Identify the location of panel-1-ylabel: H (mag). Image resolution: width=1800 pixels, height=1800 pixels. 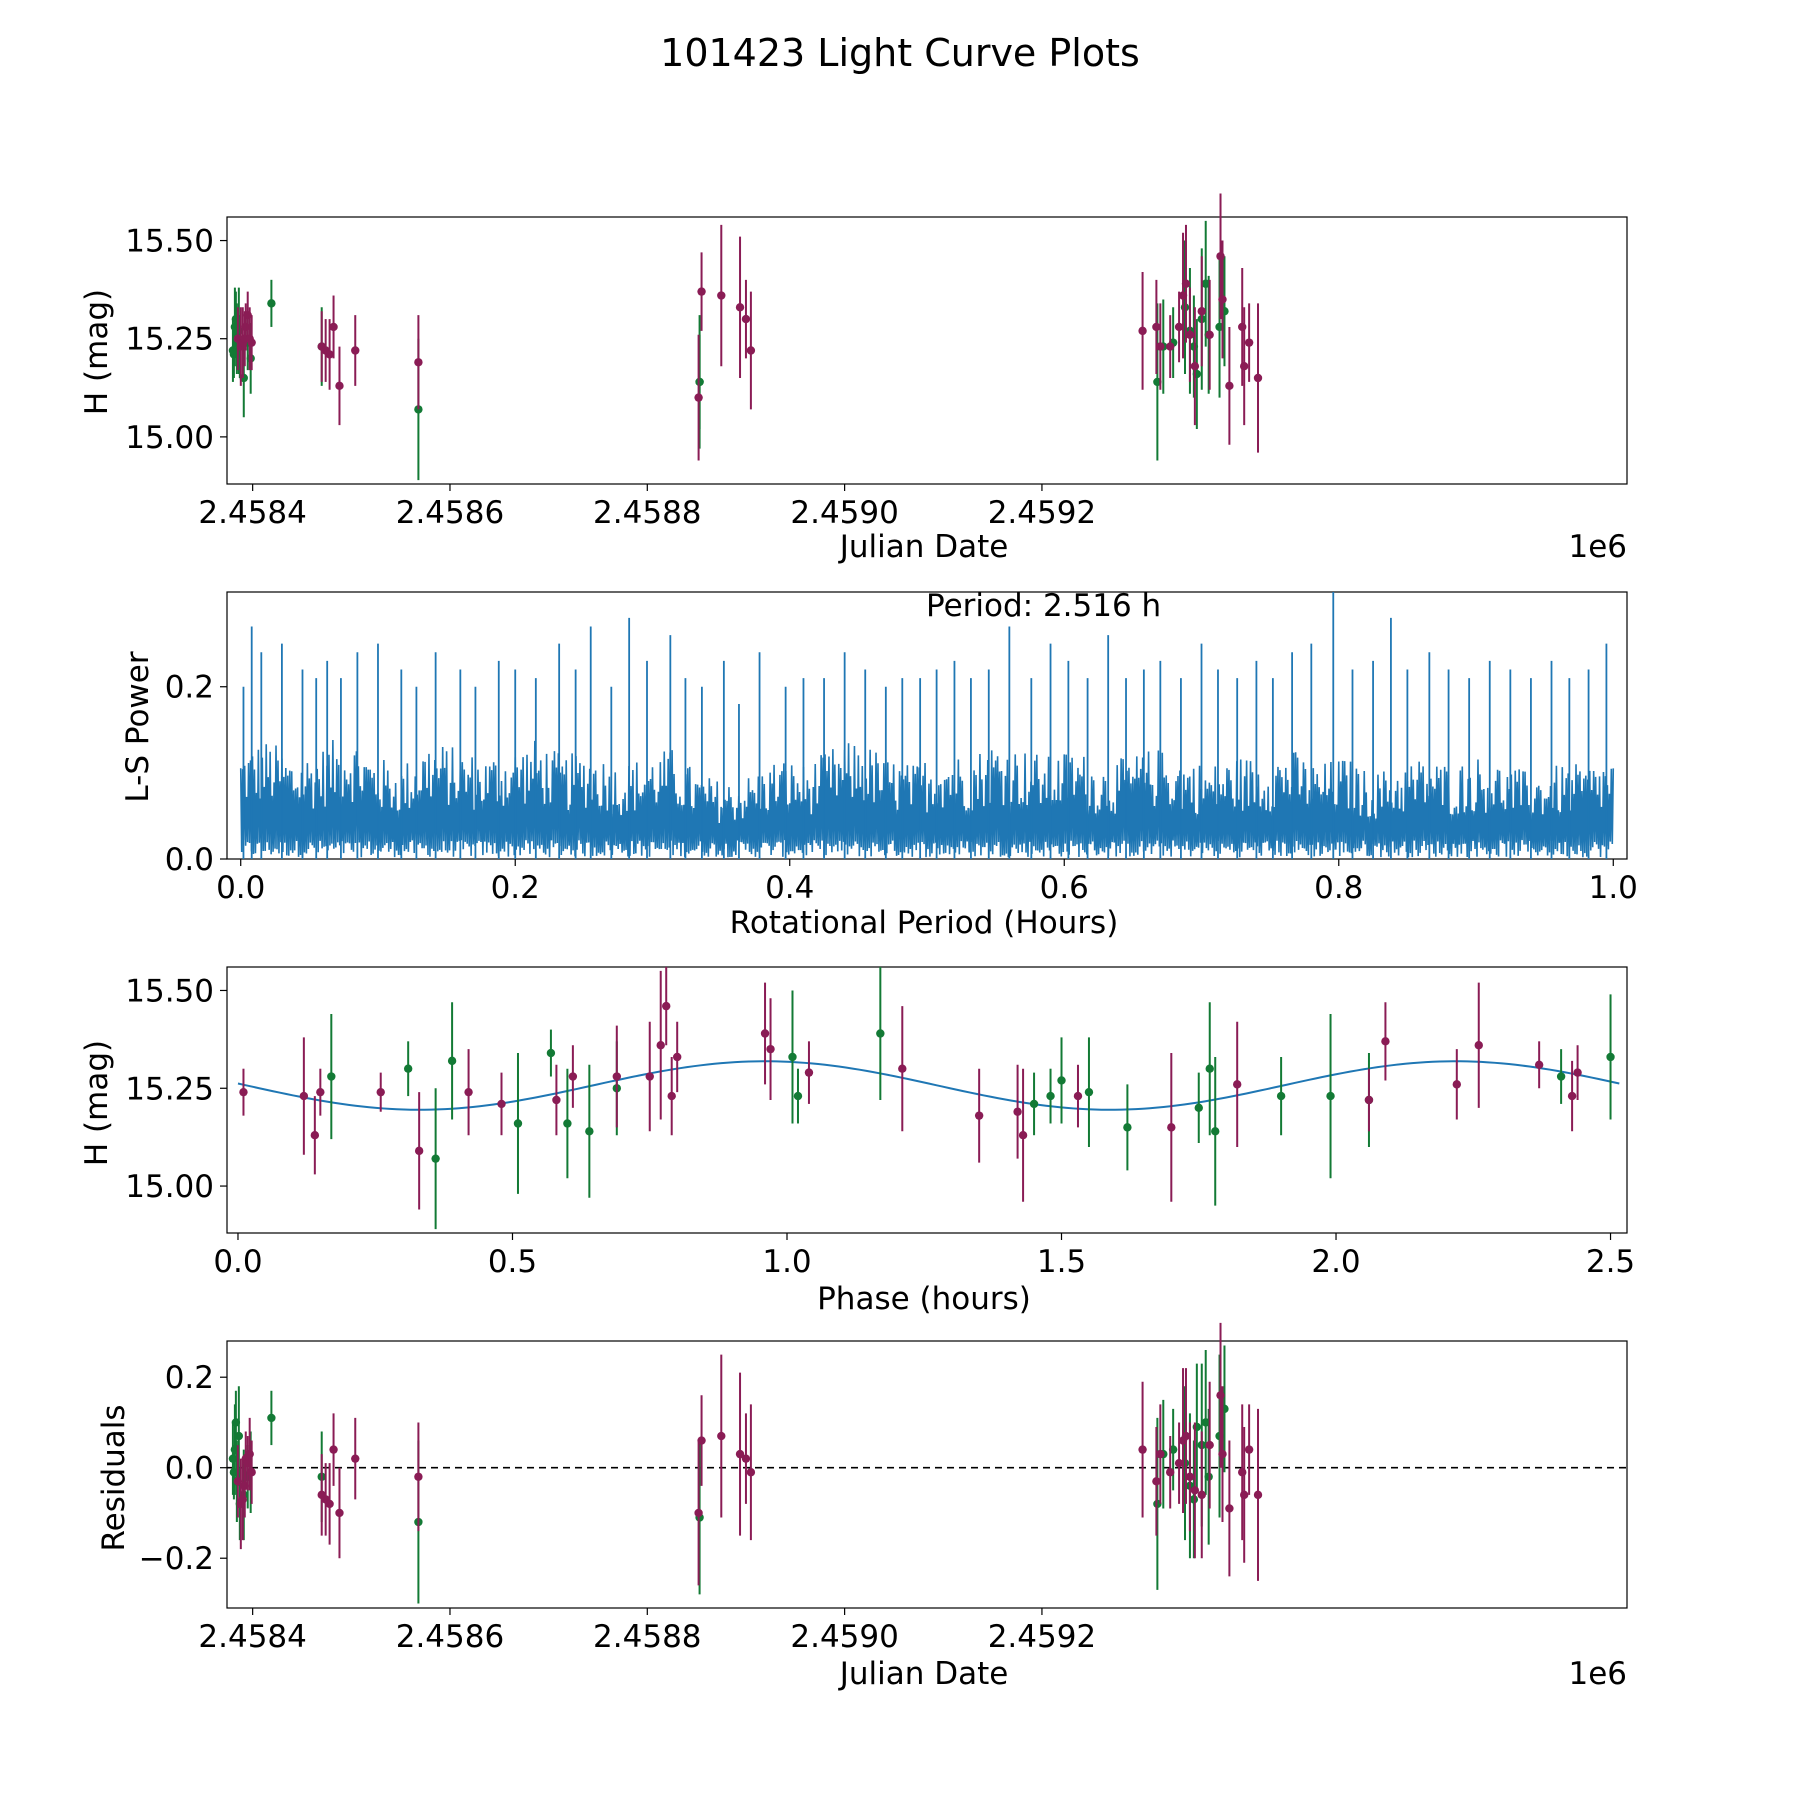
(97, 352).